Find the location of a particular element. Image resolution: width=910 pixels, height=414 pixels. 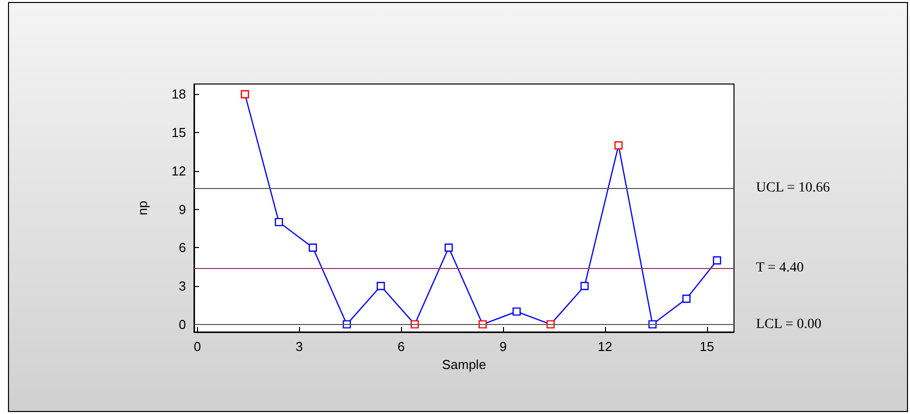

y-tick-label: 0 is located at coordinates (182, 324).